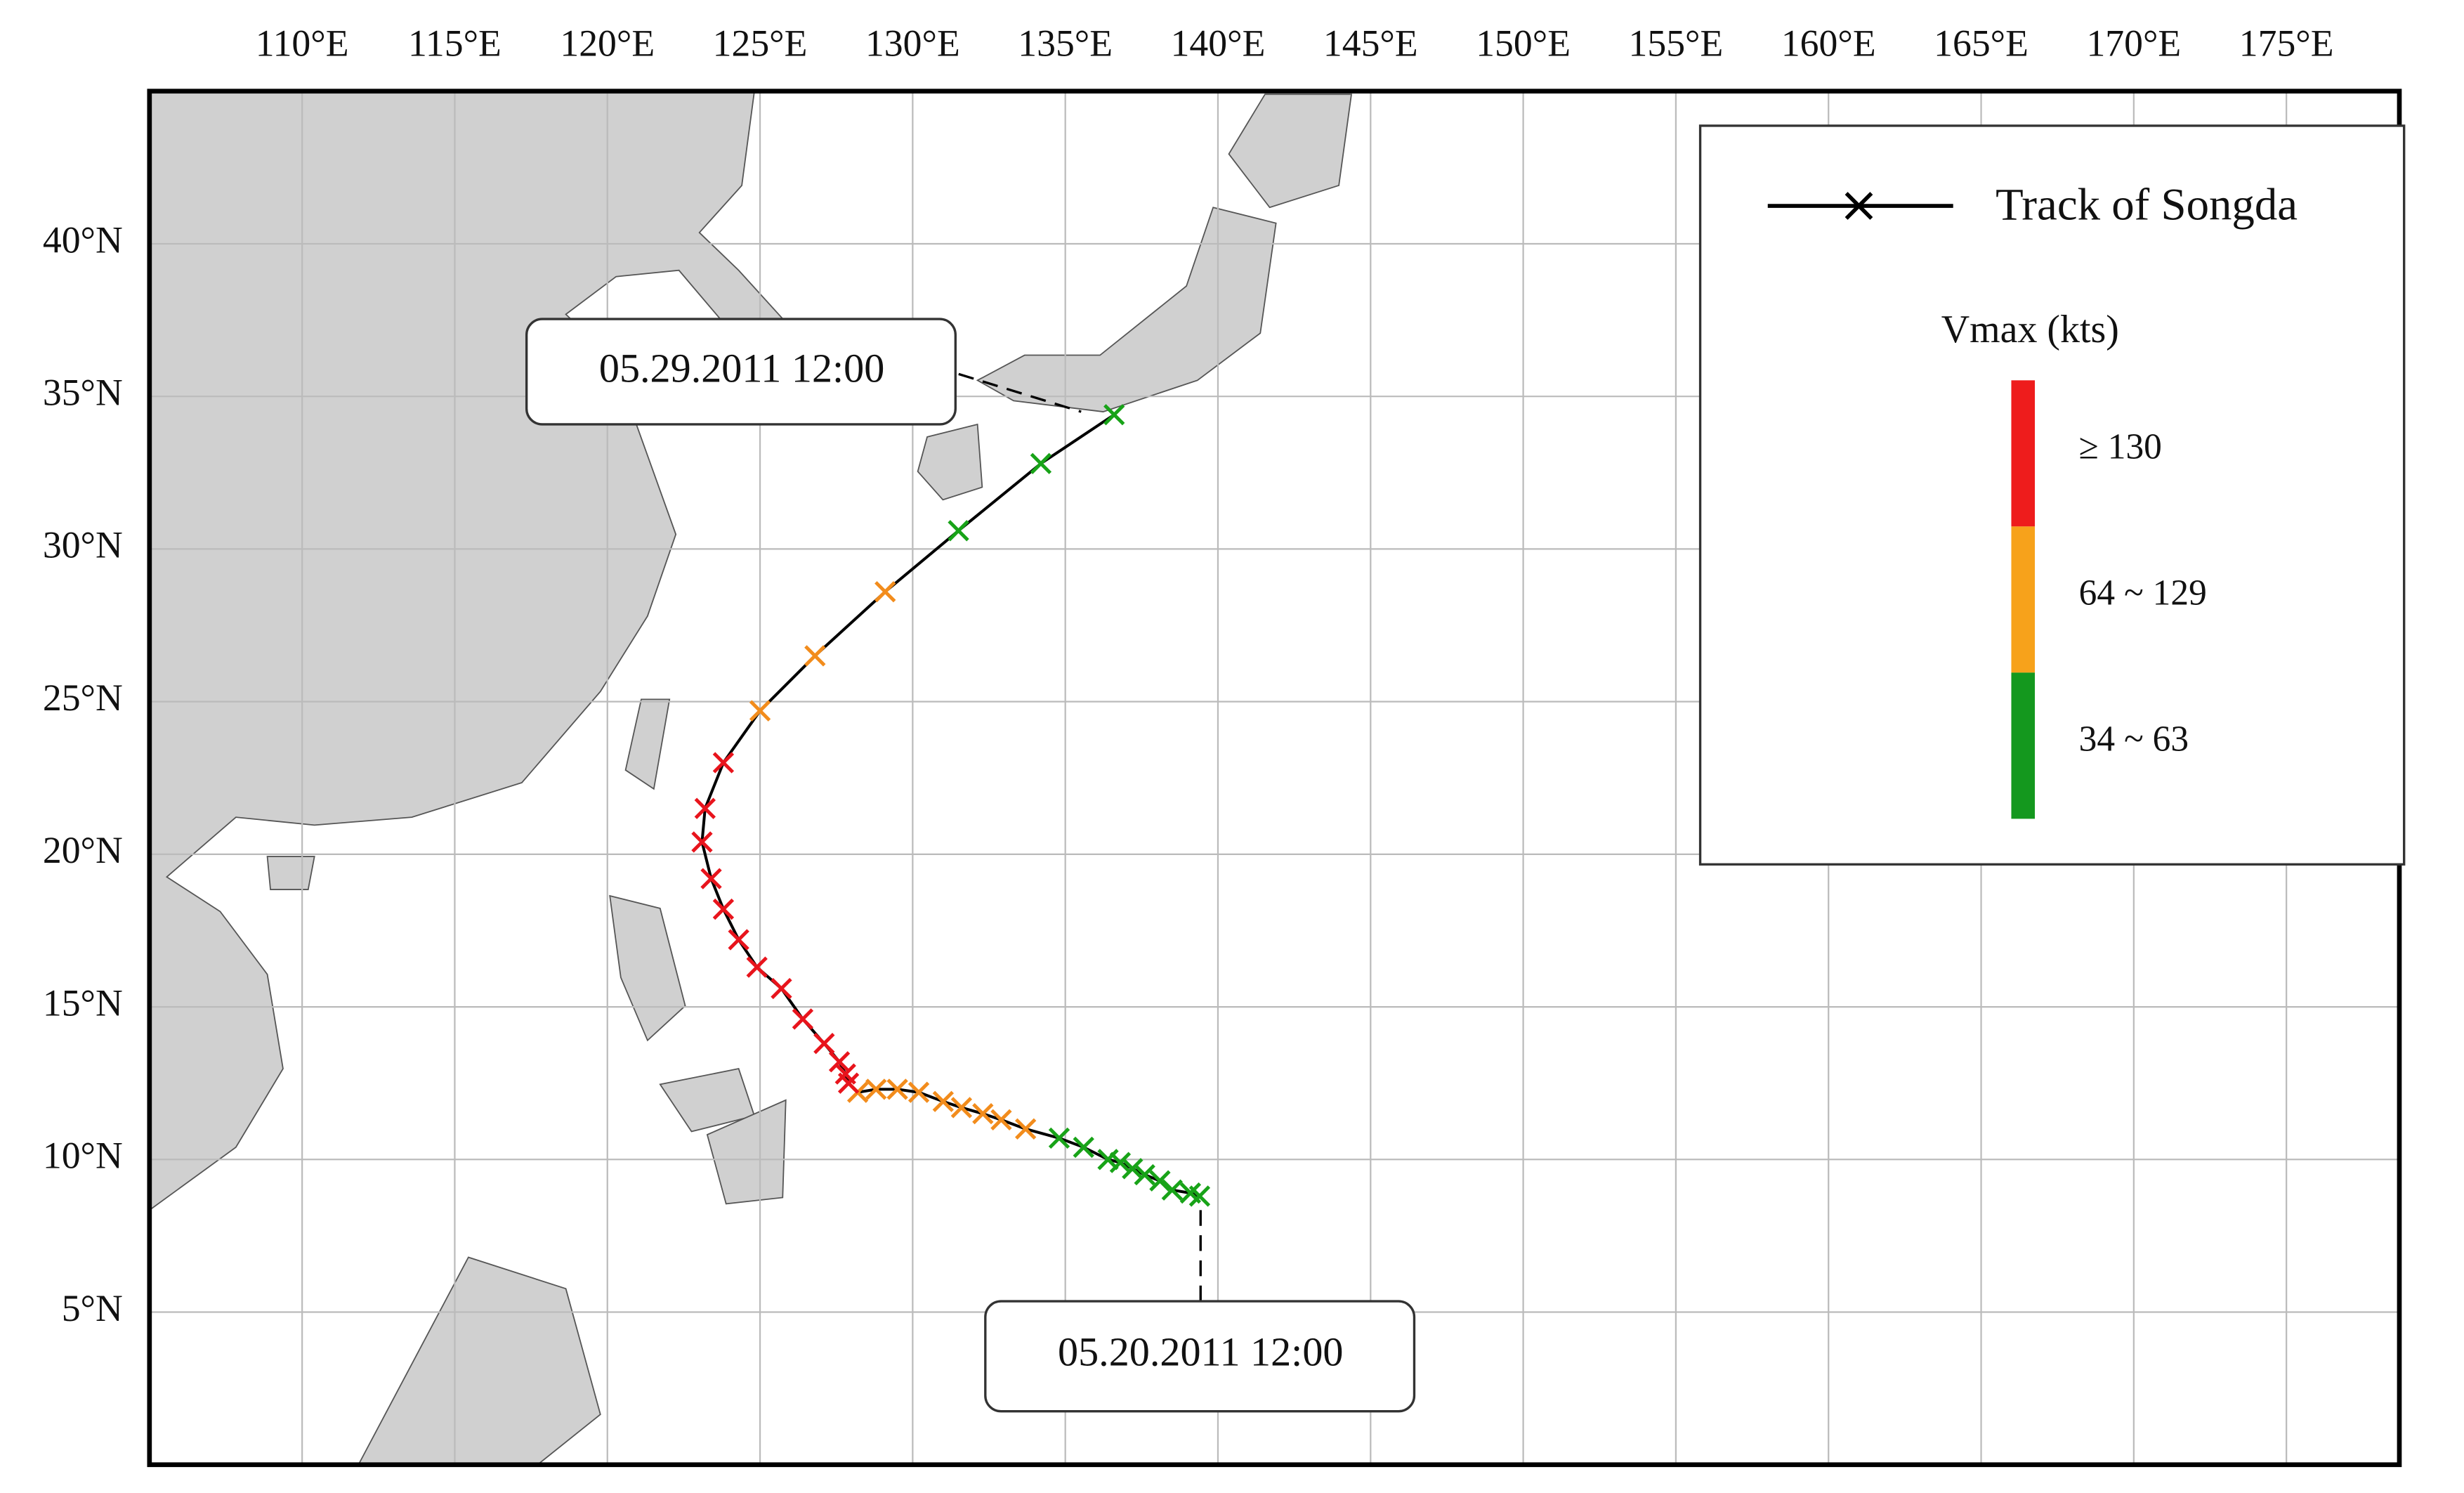 This screenshot has height=1493, width=2464. What do you see at coordinates (950, 462) in the screenshot?
I see `kyushu` at bounding box center [950, 462].